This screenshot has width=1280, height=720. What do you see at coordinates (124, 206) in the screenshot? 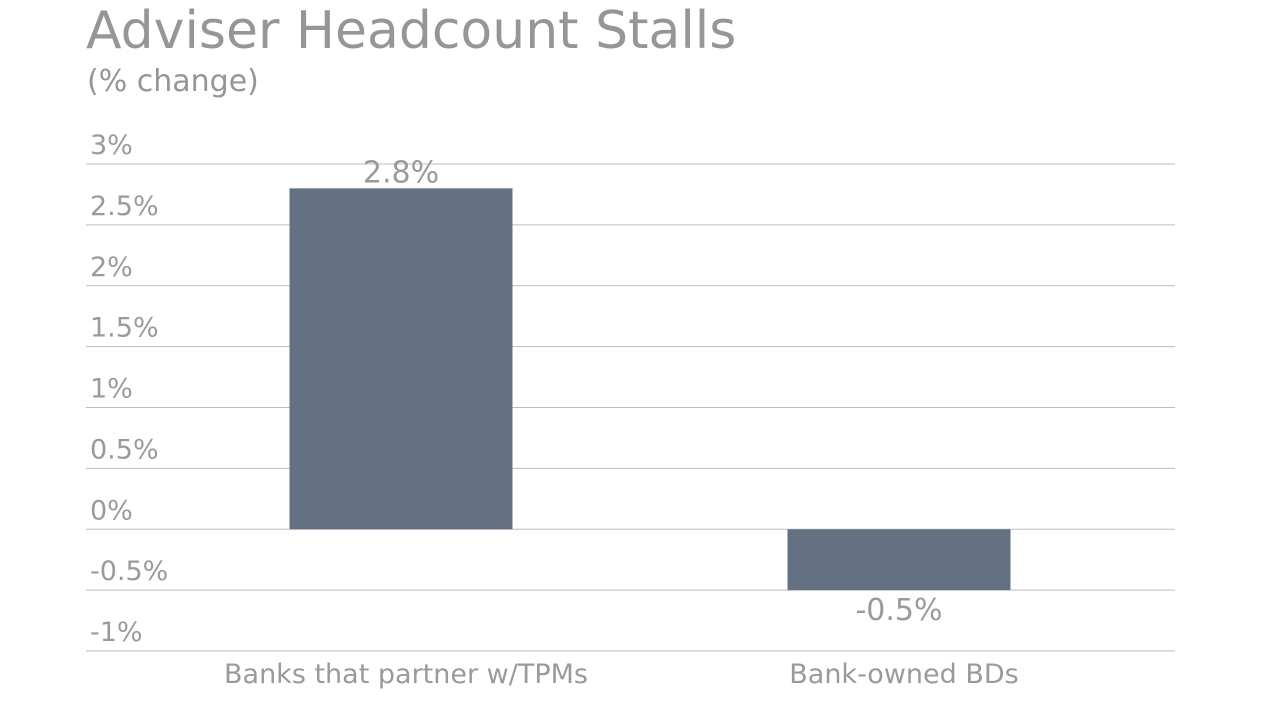
I see `y-tick-label: 2.5%` at bounding box center [124, 206].